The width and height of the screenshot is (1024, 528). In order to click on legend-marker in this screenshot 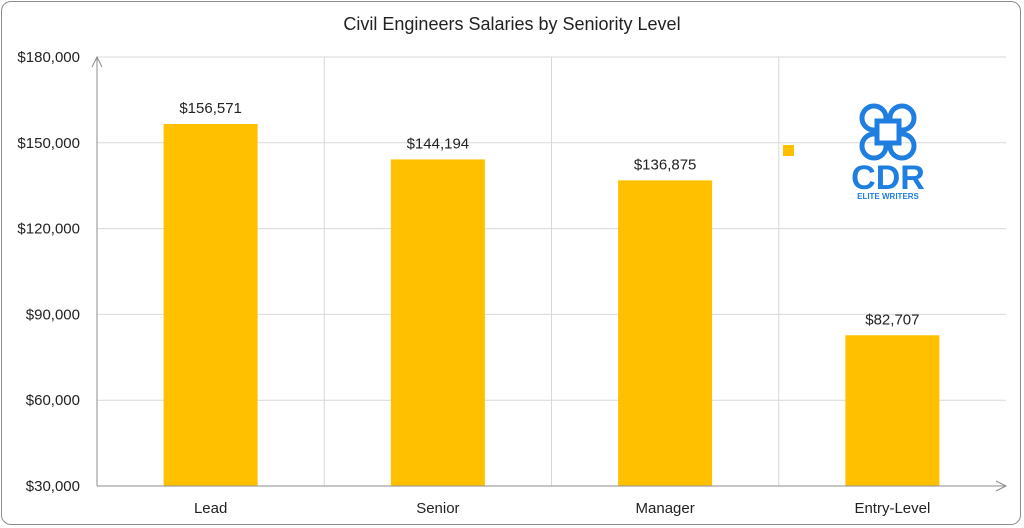, I will do `click(788, 150)`.